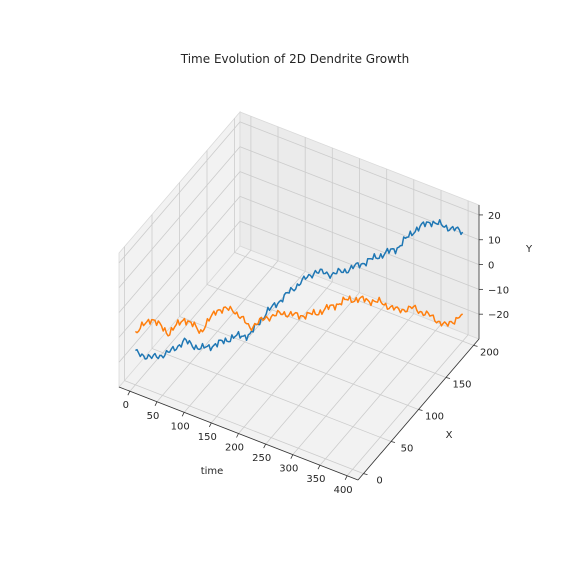 The width and height of the screenshot is (576, 580). Describe the element at coordinates (491, 266) in the screenshot. I see `z-tick-label: 0` at that location.